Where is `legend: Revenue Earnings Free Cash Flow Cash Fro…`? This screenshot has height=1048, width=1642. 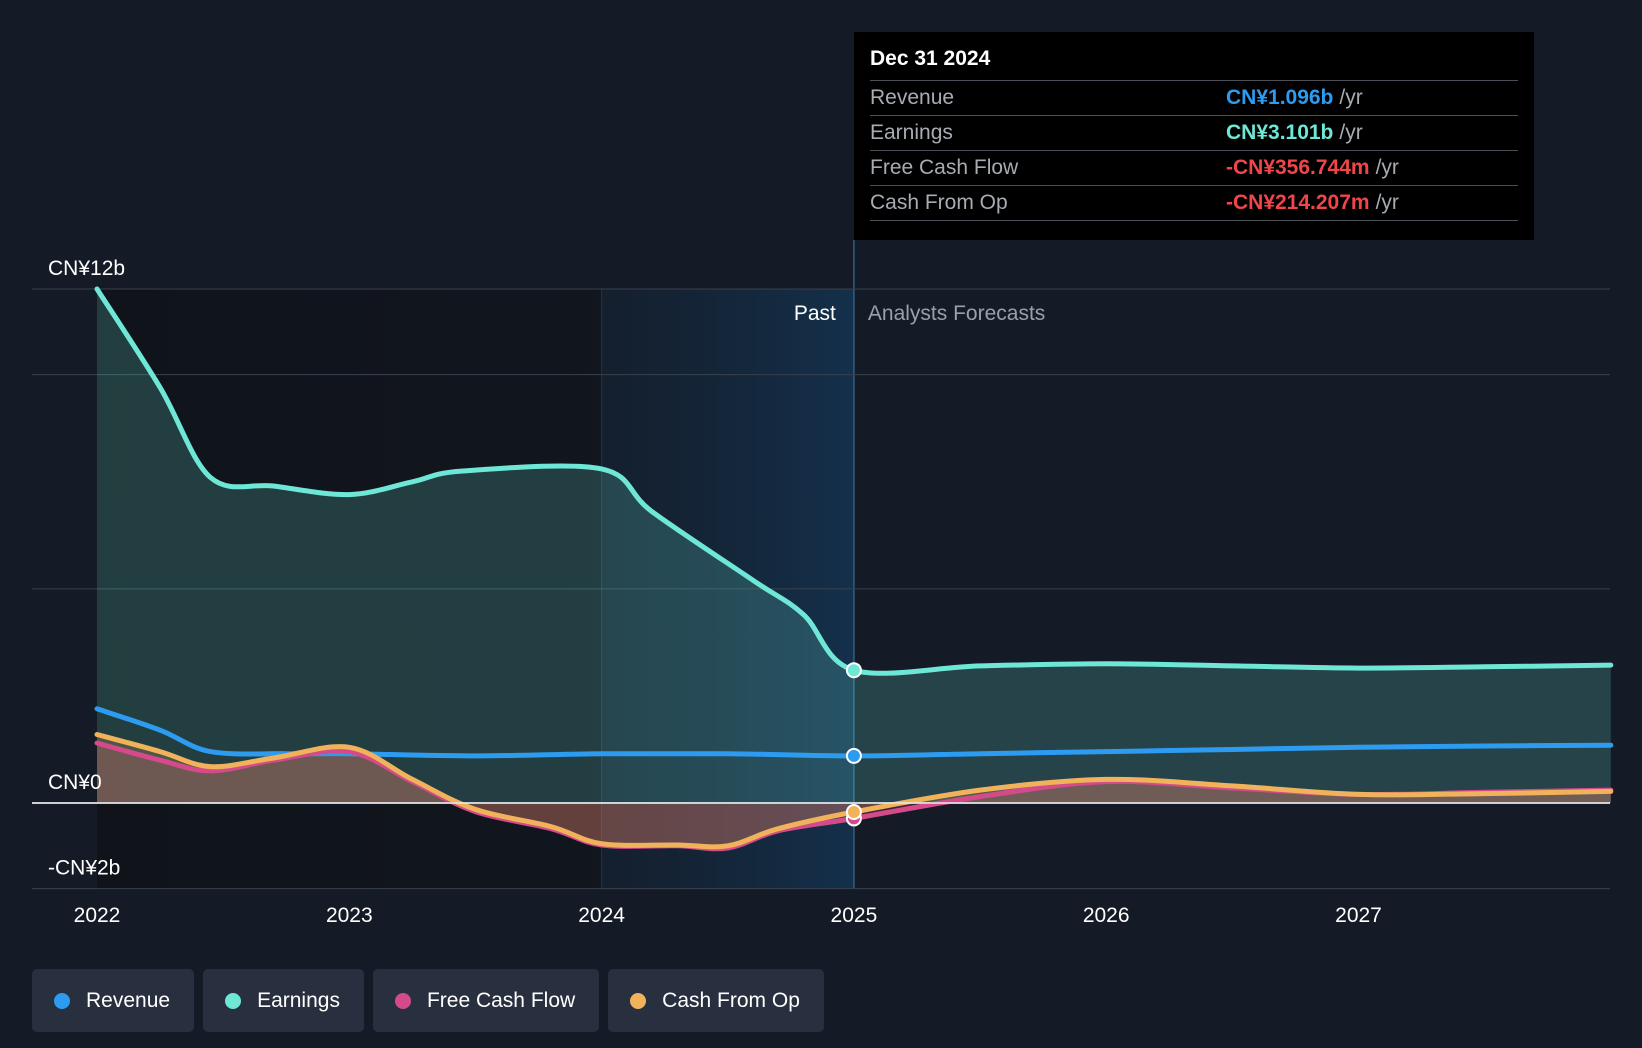 legend: Revenue Earnings Free Cash Flow Cash Fro… is located at coordinates (432, 1000).